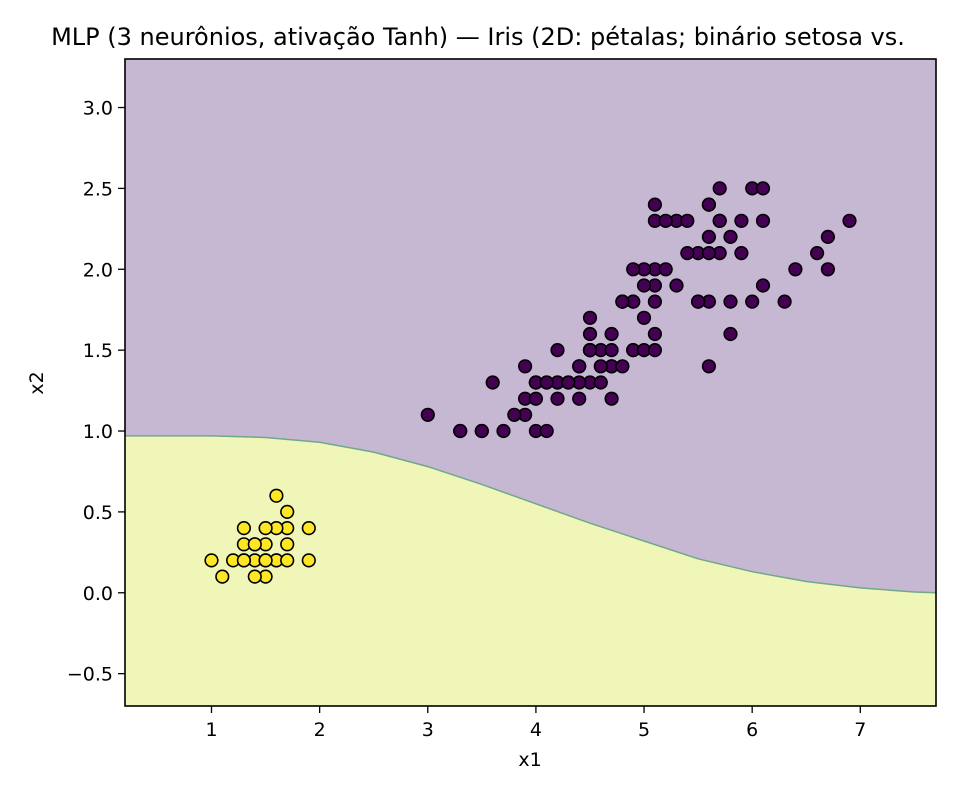 The height and width of the screenshot is (800, 960). Describe the element at coordinates (860, 730) in the screenshot. I see `x-tick-label: 7` at that location.